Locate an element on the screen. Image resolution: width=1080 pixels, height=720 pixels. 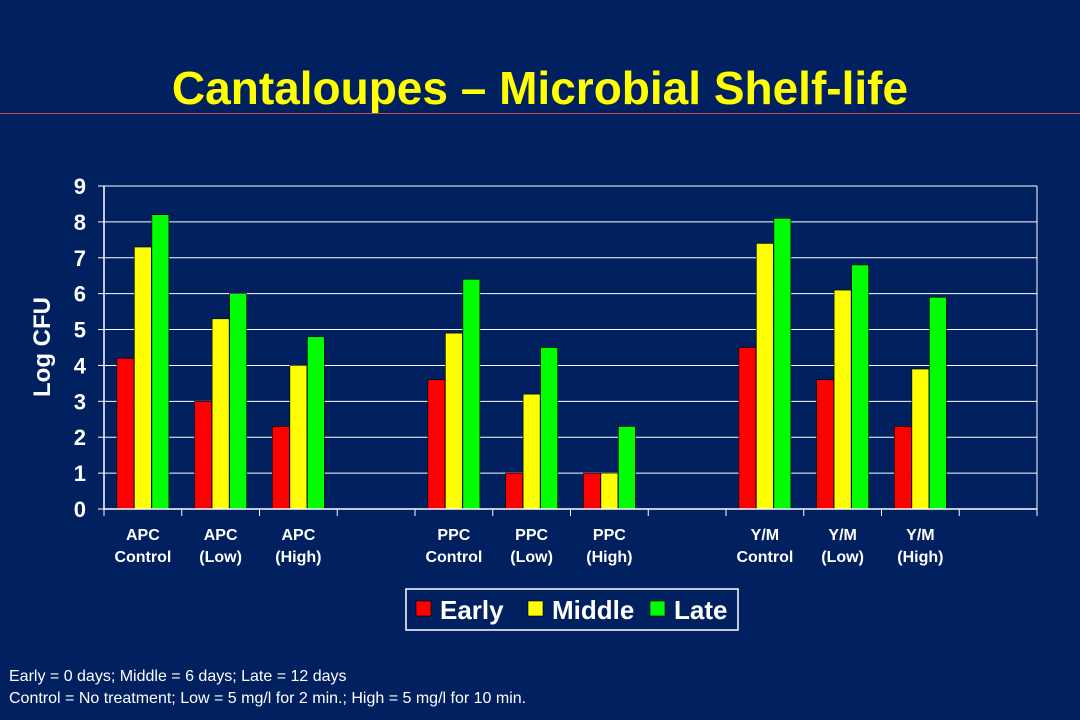
legend-box is located at coordinates (572, 609).